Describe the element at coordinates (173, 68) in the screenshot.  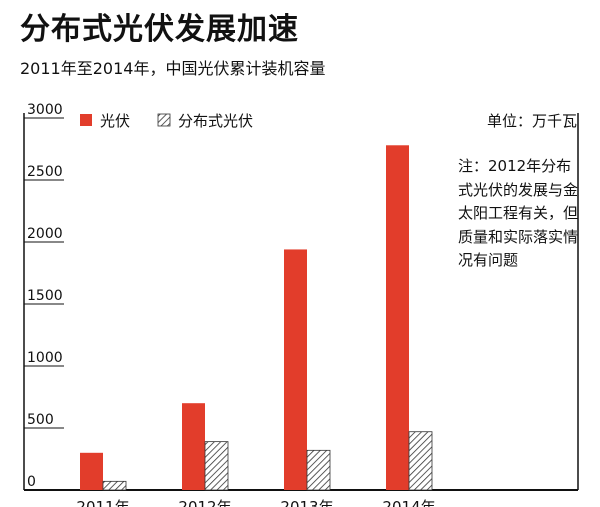
I see `chart-subtitle: 2011年至2014年，中国光伏累计装机容量` at that location.